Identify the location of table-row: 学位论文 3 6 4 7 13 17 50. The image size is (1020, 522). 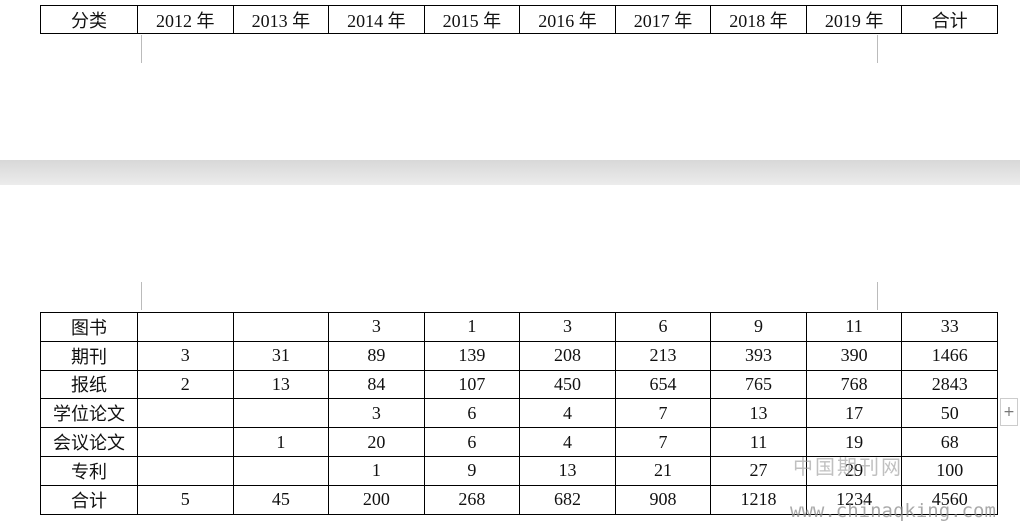
(519, 413).